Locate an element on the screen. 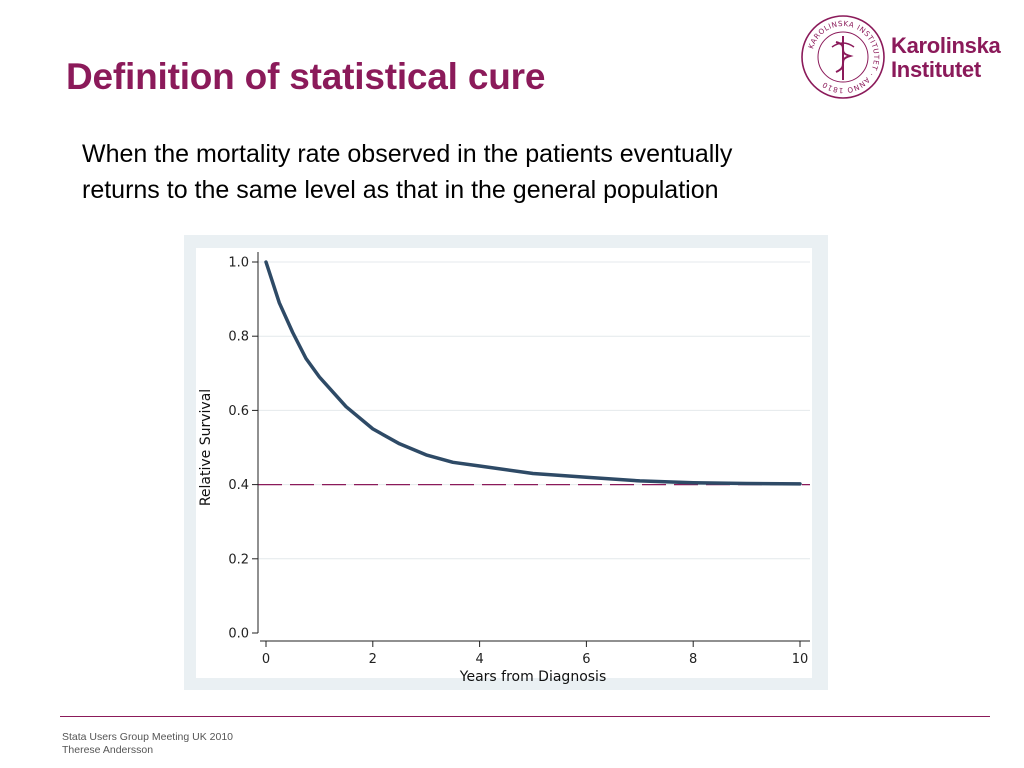  y-tick-label: 0.2 is located at coordinates (238, 559).